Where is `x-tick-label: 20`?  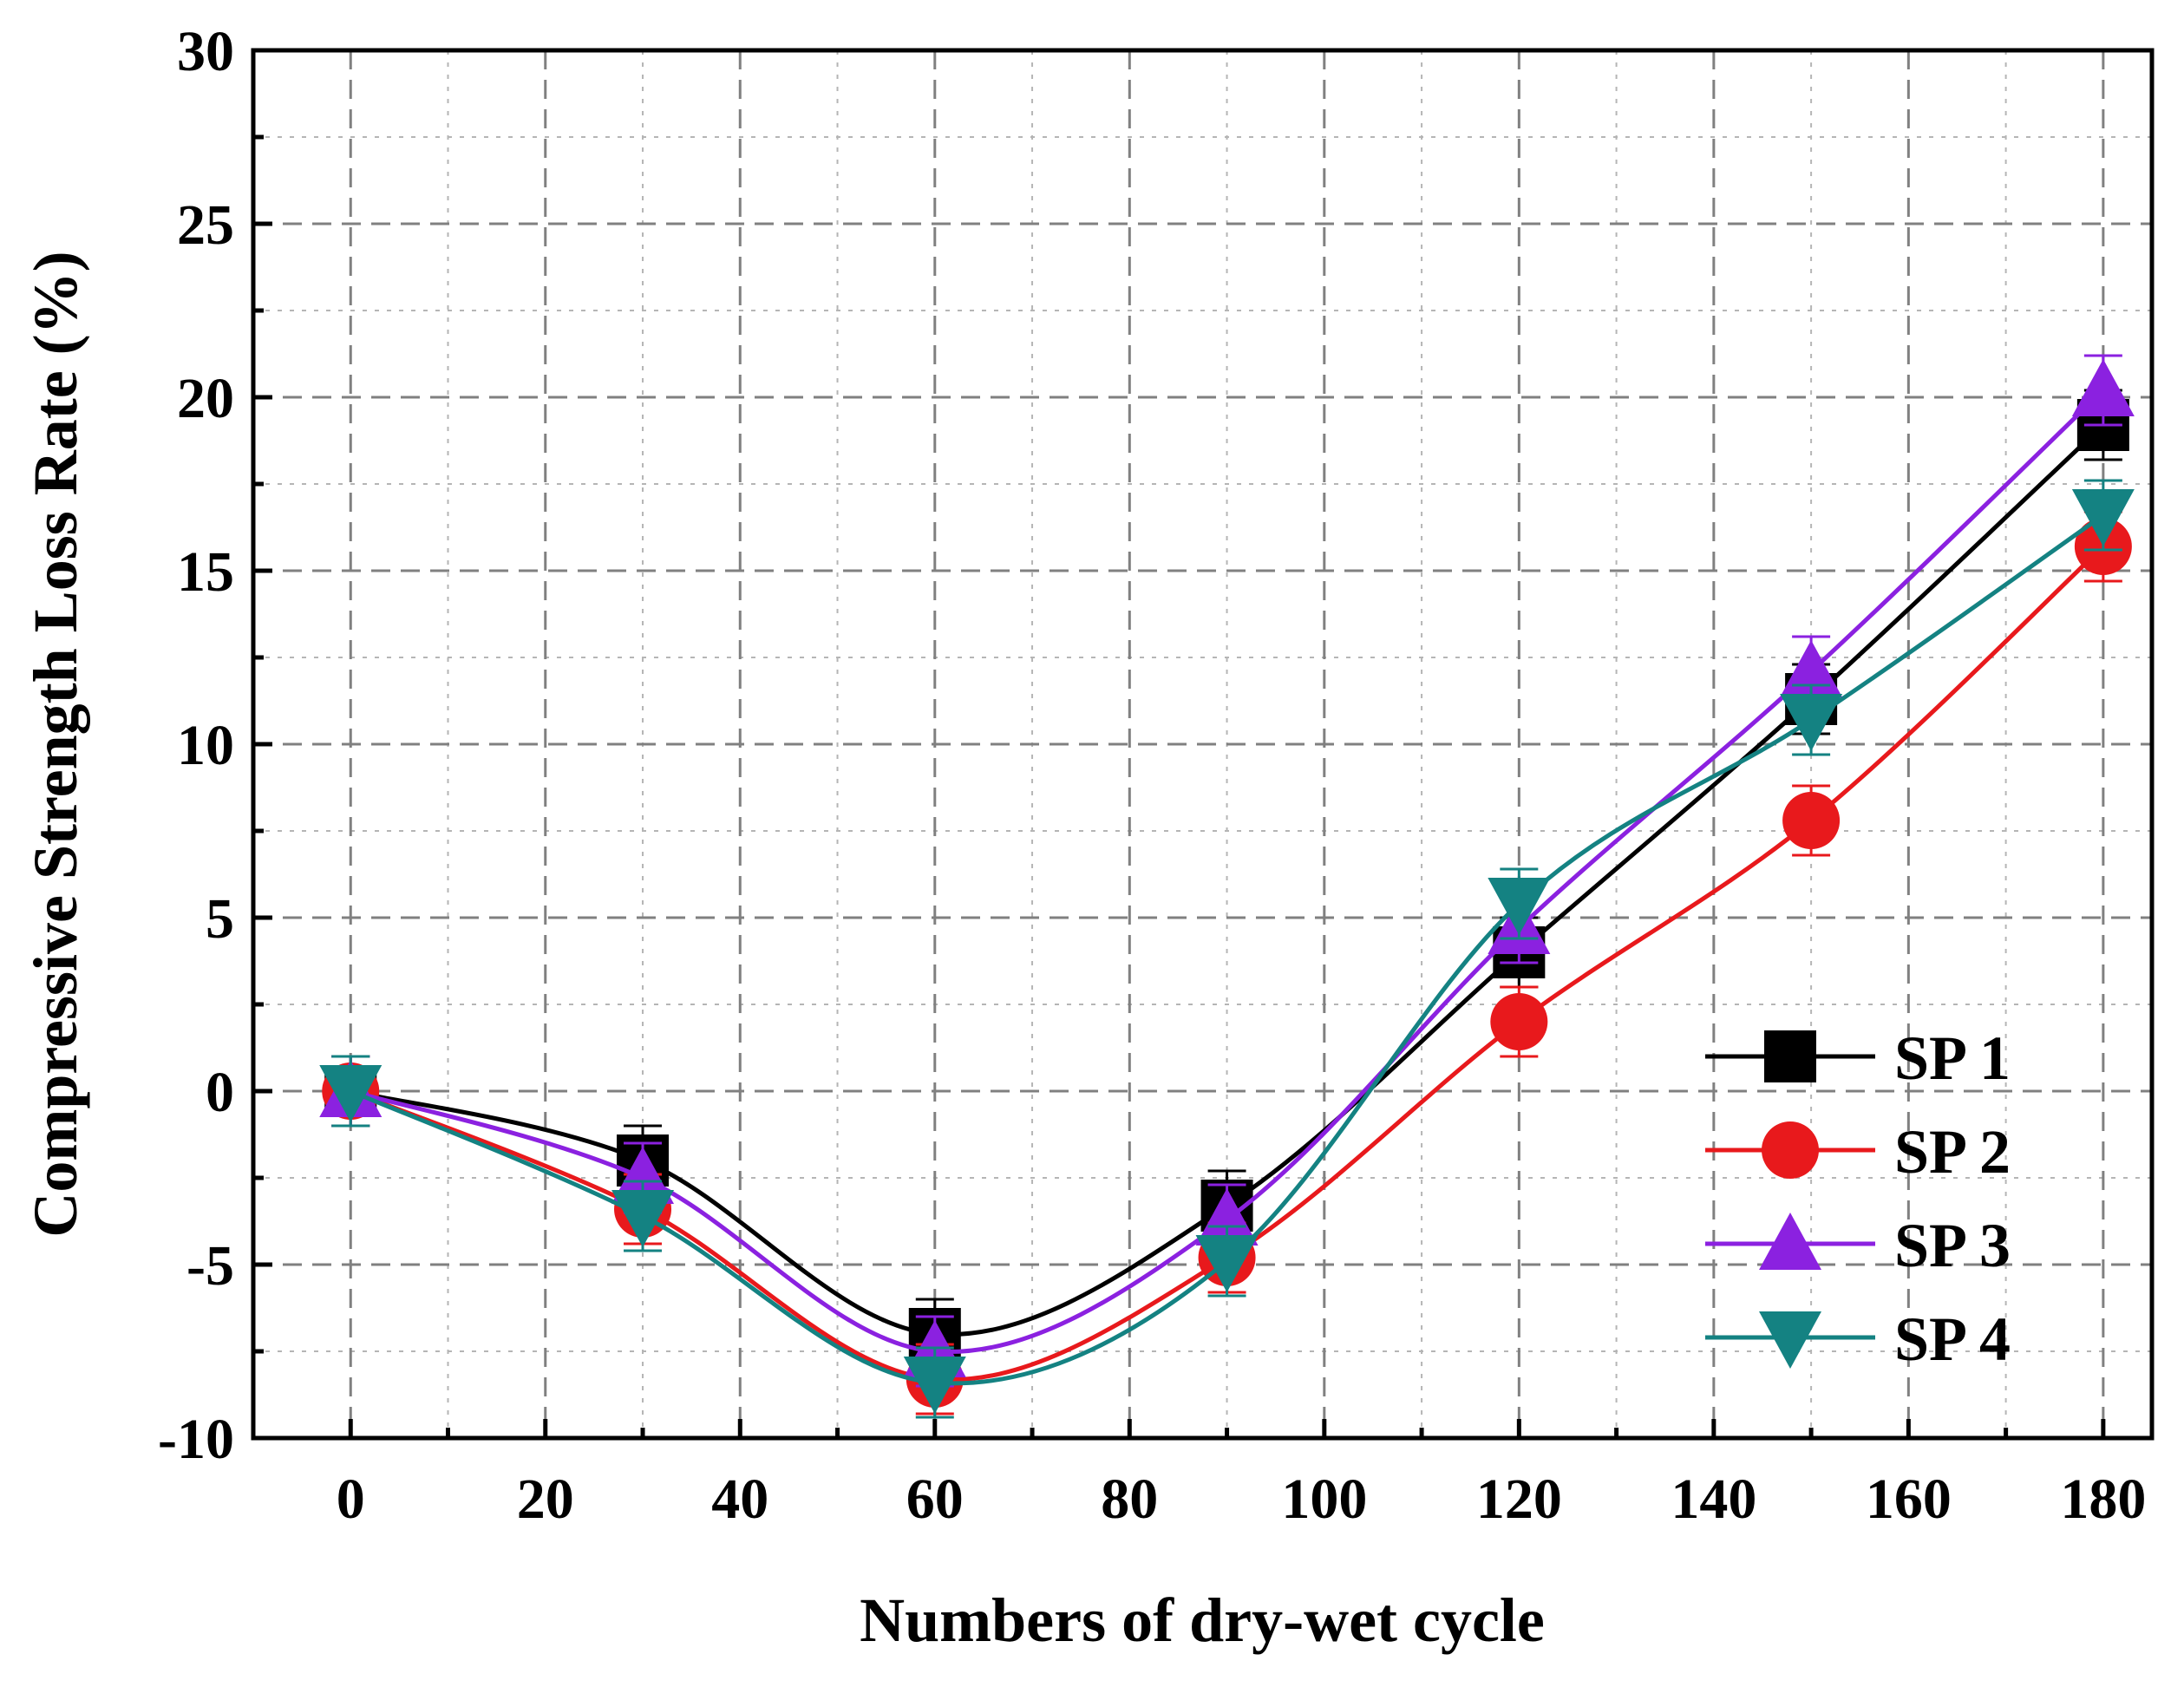 x-tick-label: 20 is located at coordinates (545, 1499).